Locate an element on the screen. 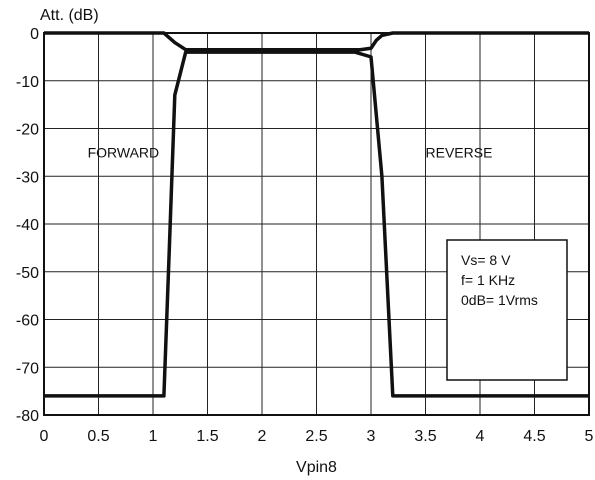  x-tick-label-0: 0 is located at coordinates (44, 436).